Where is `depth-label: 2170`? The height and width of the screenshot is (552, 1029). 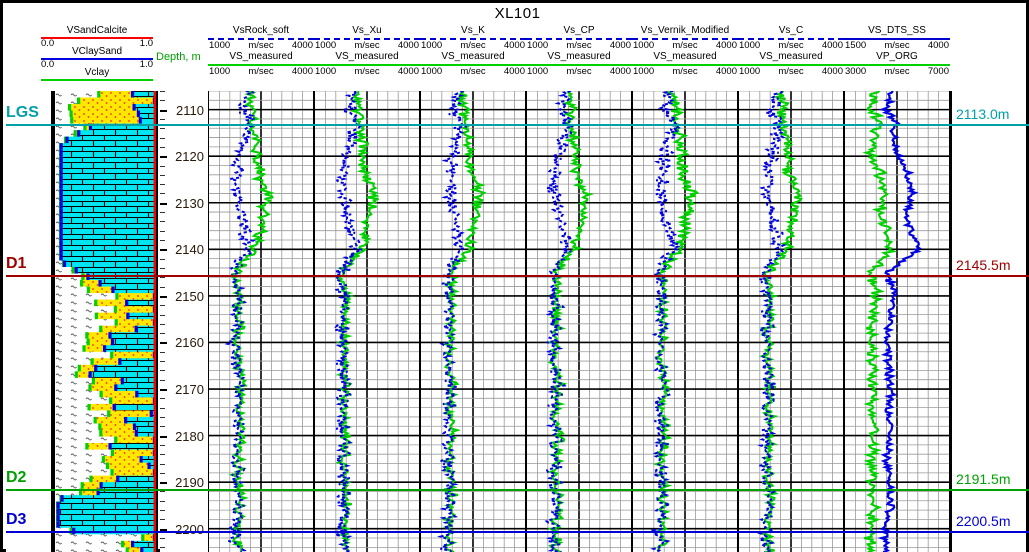 depth-label: 2170 is located at coordinates (189, 390).